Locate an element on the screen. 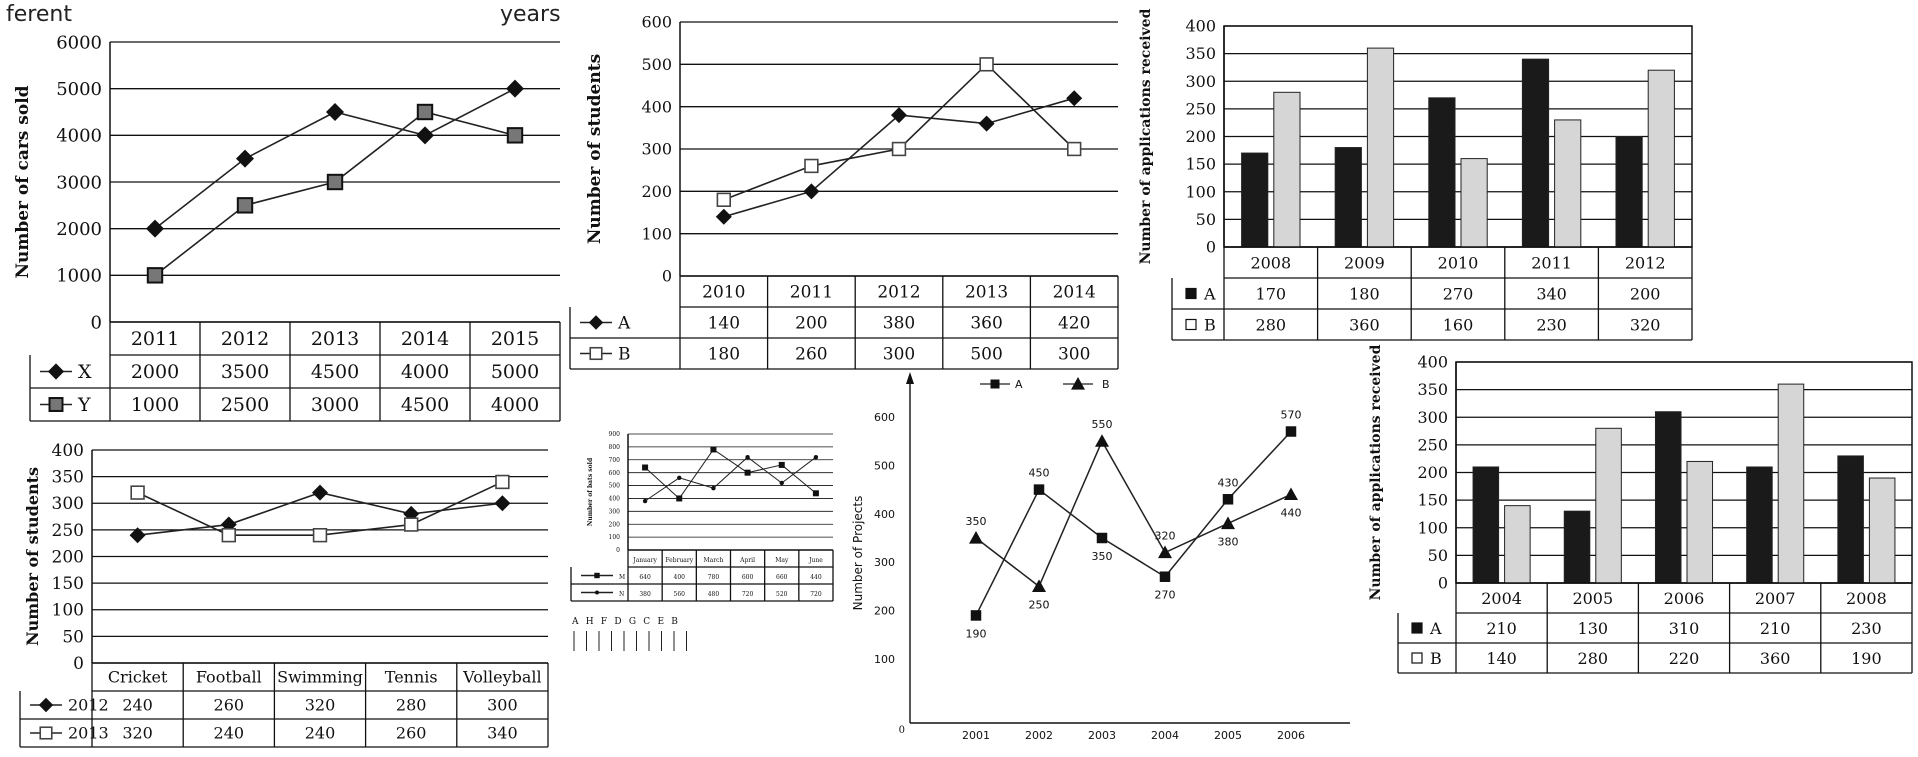 The image size is (1918, 757). data-label-A: 450 is located at coordinates (1039, 473).